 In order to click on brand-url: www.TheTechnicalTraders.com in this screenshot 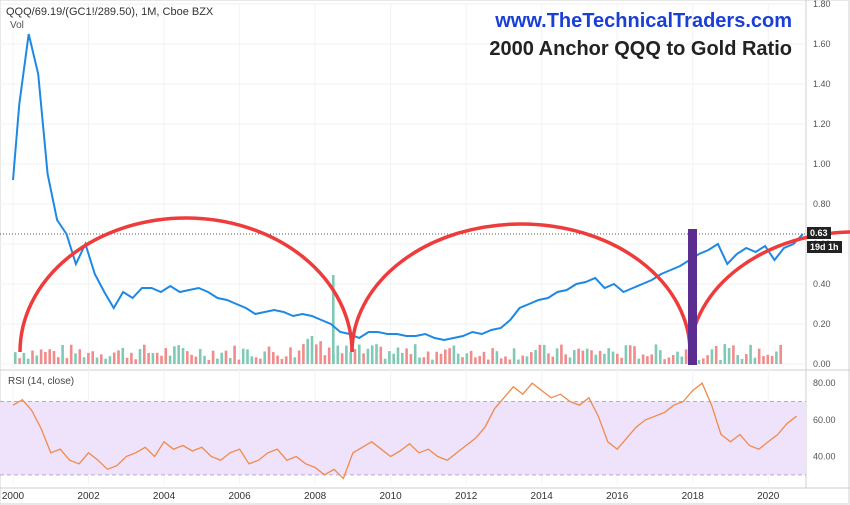, I will do `click(643, 21)`.